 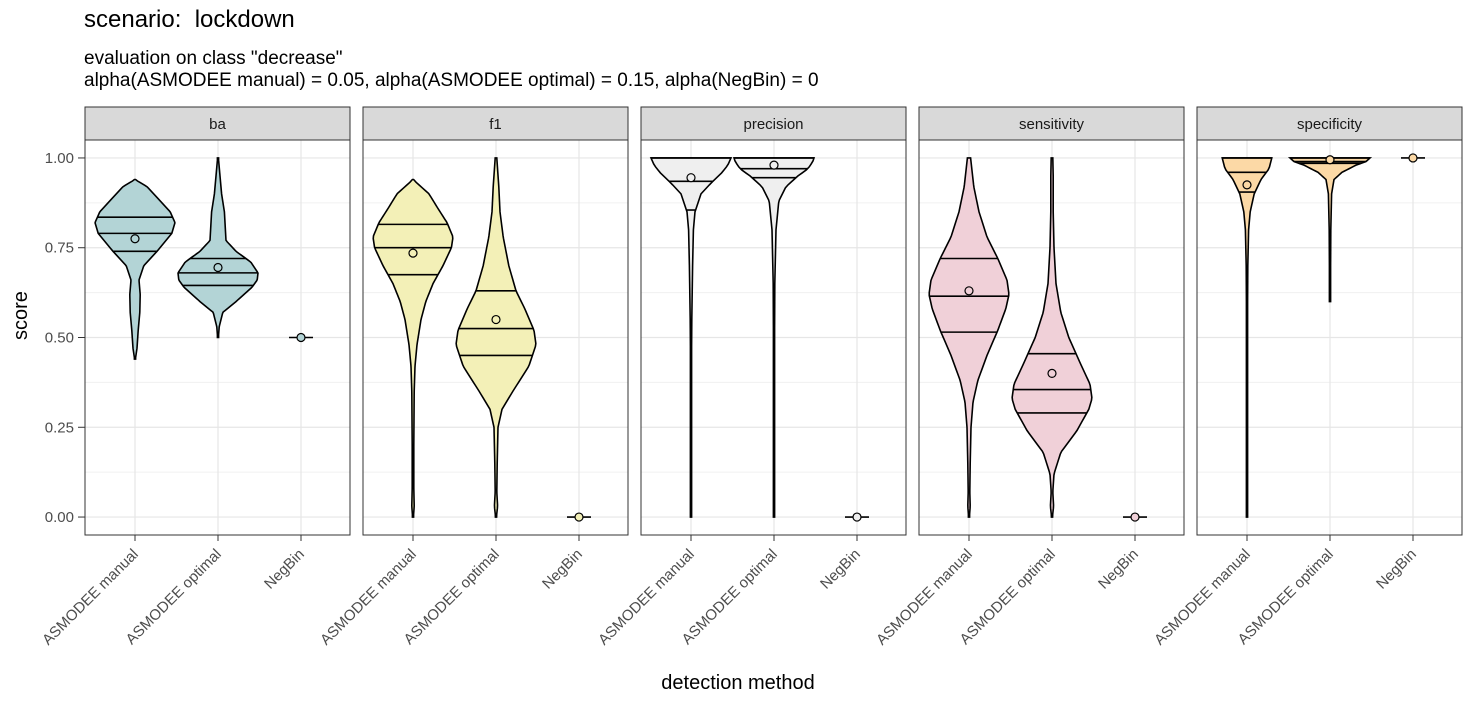 I want to click on chart-subtitle-line1: evaluation on class "decrease", so click(x=213, y=58).